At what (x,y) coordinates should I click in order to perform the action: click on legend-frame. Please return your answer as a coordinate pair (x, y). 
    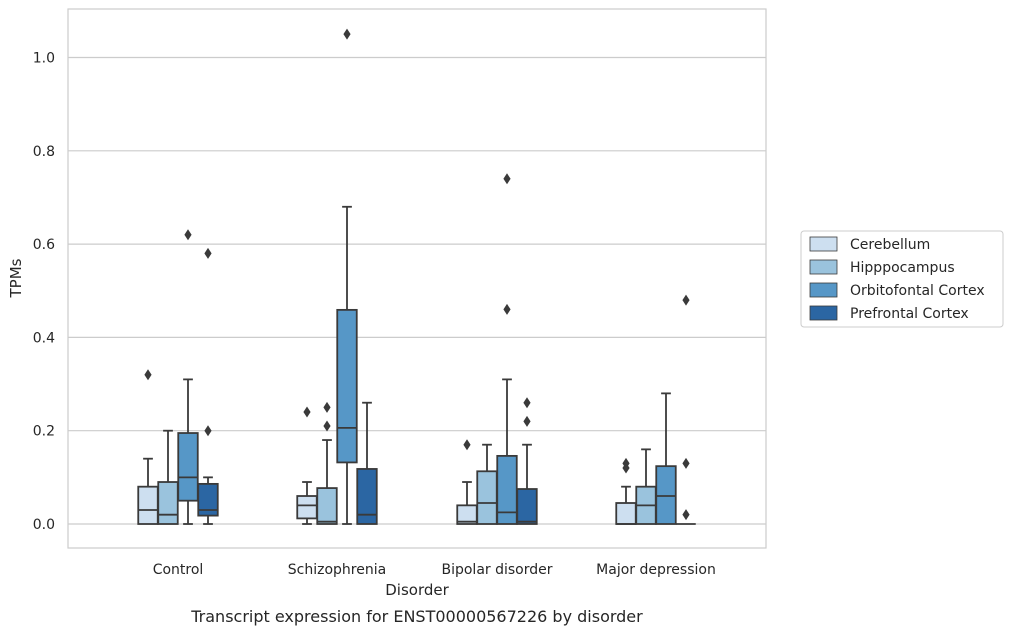
    Looking at the image, I should click on (902, 279).